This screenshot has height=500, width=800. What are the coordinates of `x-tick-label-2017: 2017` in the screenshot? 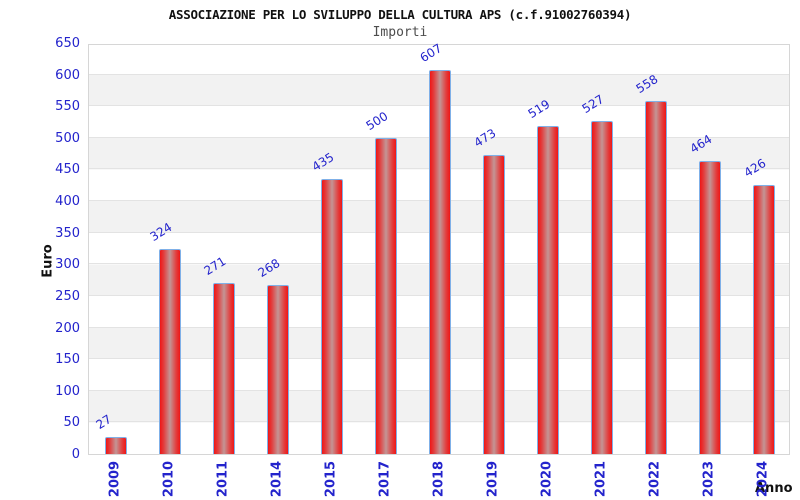 It's located at (385, 479).